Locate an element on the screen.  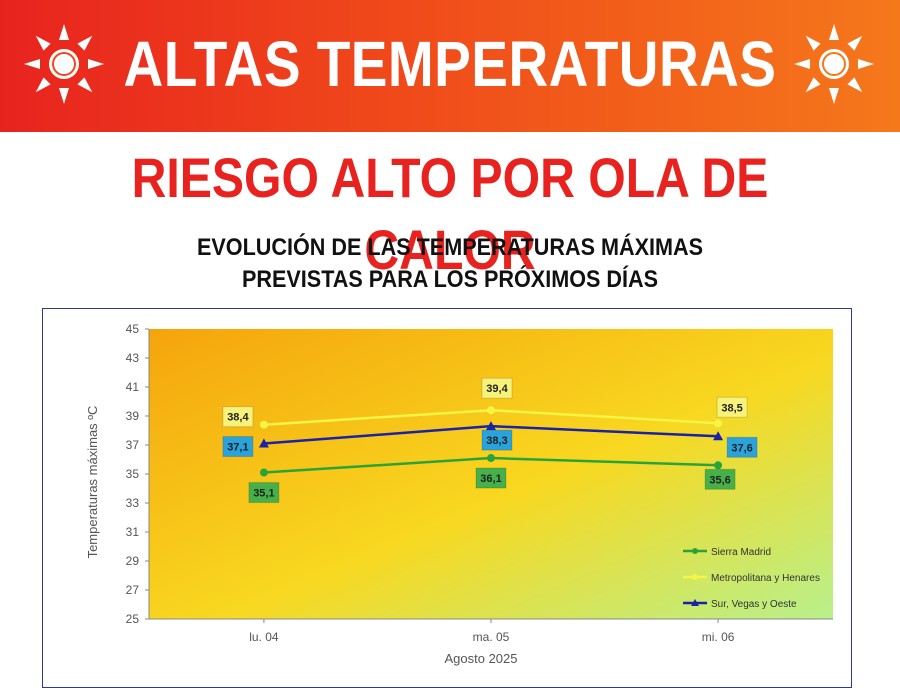
data-label: 35,1 is located at coordinates (263, 494).